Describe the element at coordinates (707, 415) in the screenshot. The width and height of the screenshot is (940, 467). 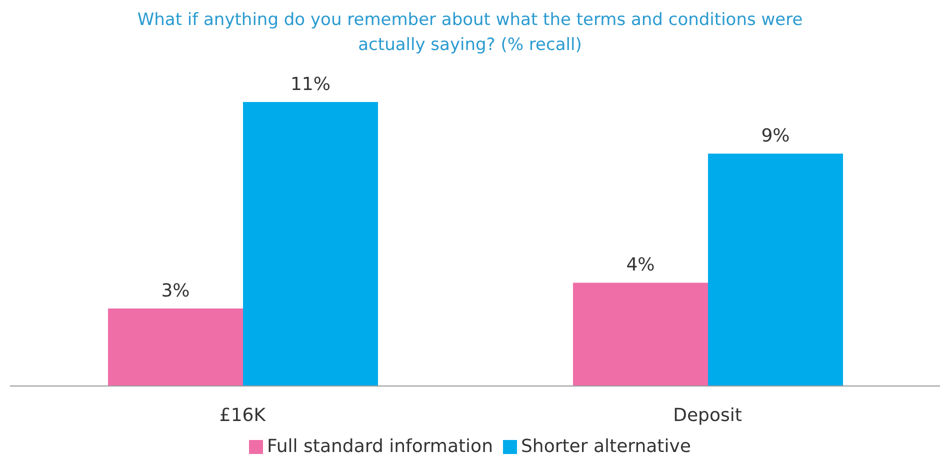
I see `x-tick-label: Deposit` at that location.